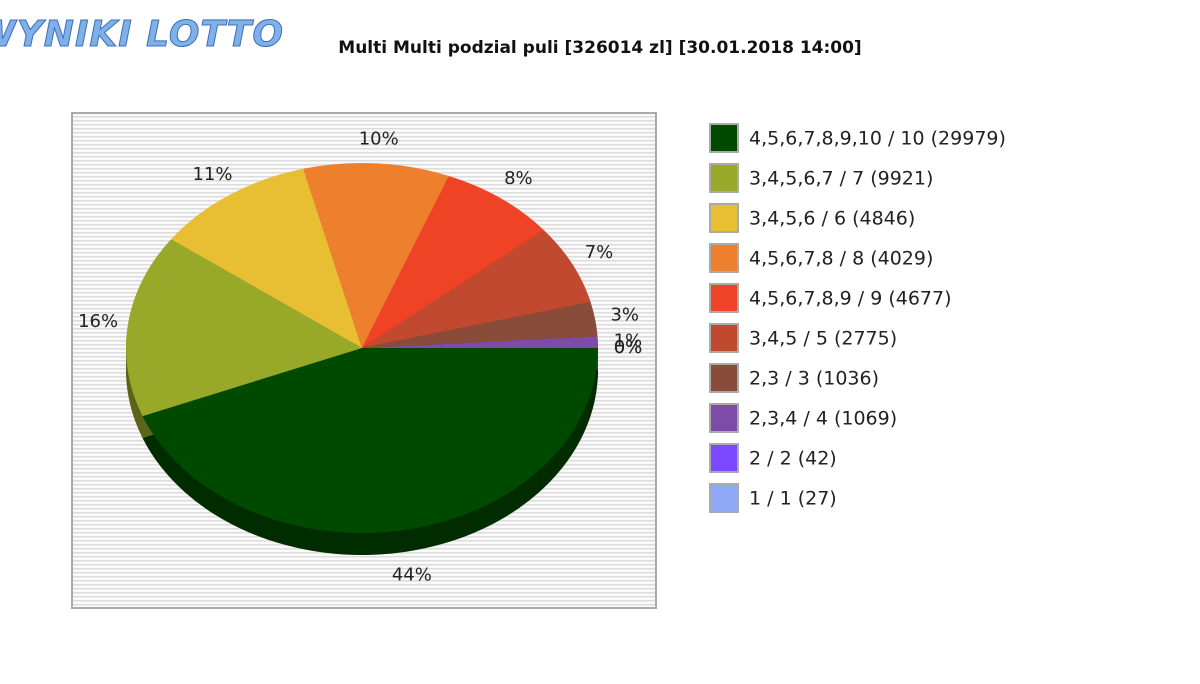  I want to click on slice-label: 8%, so click(518, 178).